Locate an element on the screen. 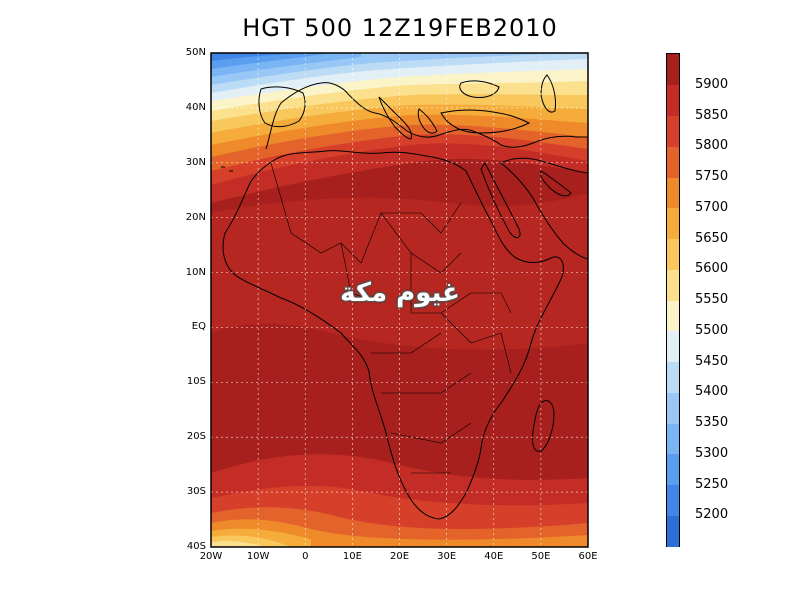  europe-coastline is located at coordinates (426, 116).